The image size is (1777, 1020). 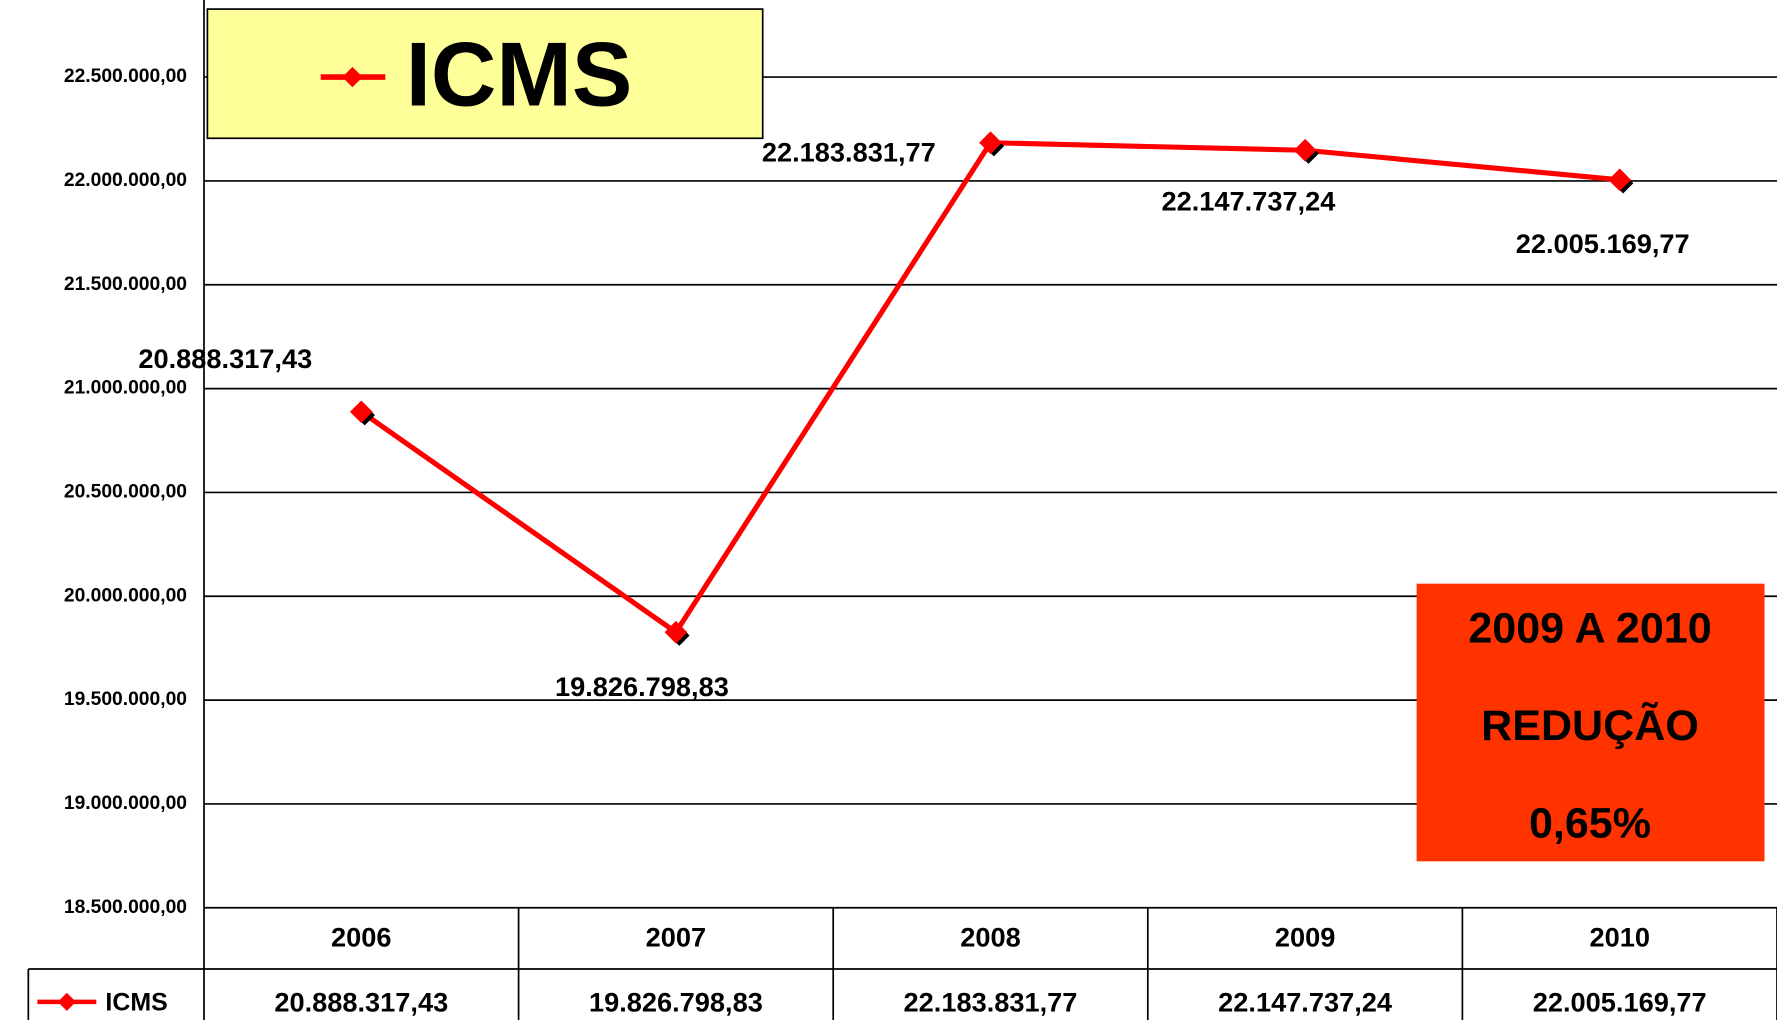 I want to click on x-tick-label: 2009, so click(x=1305, y=937).